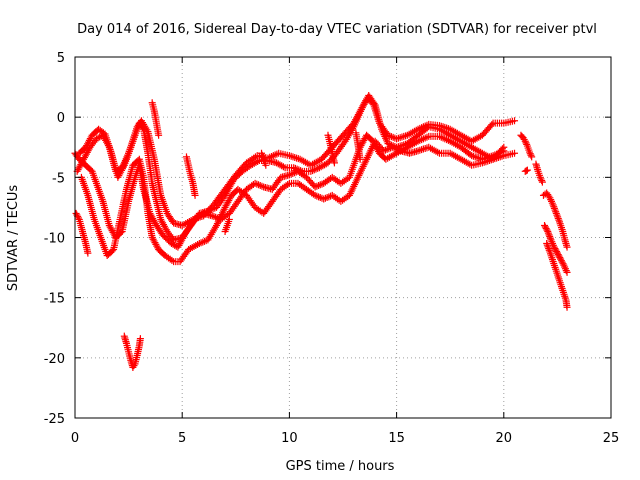 This screenshot has width=640, height=480. What do you see at coordinates (358, 146) in the screenshot?
I see `series-L` at bounding box center [358, 146].